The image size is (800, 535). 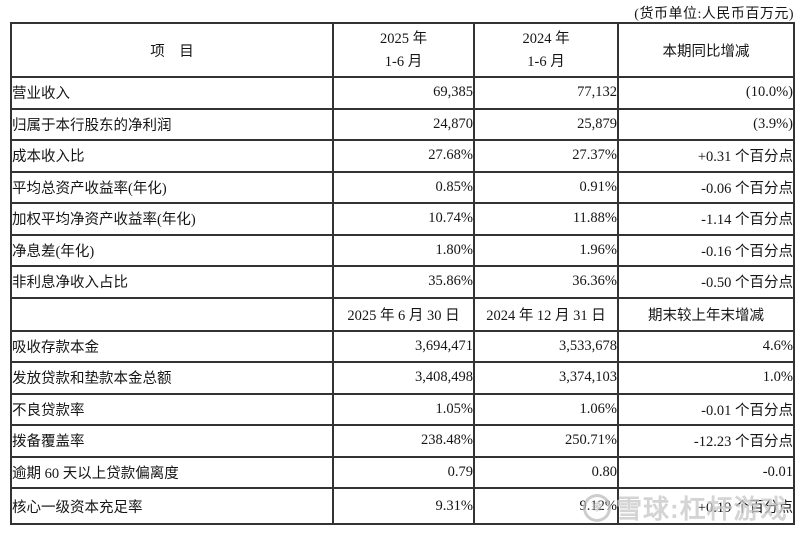 I want to click on value-2024: 0.80, so click(x=546, y=472).